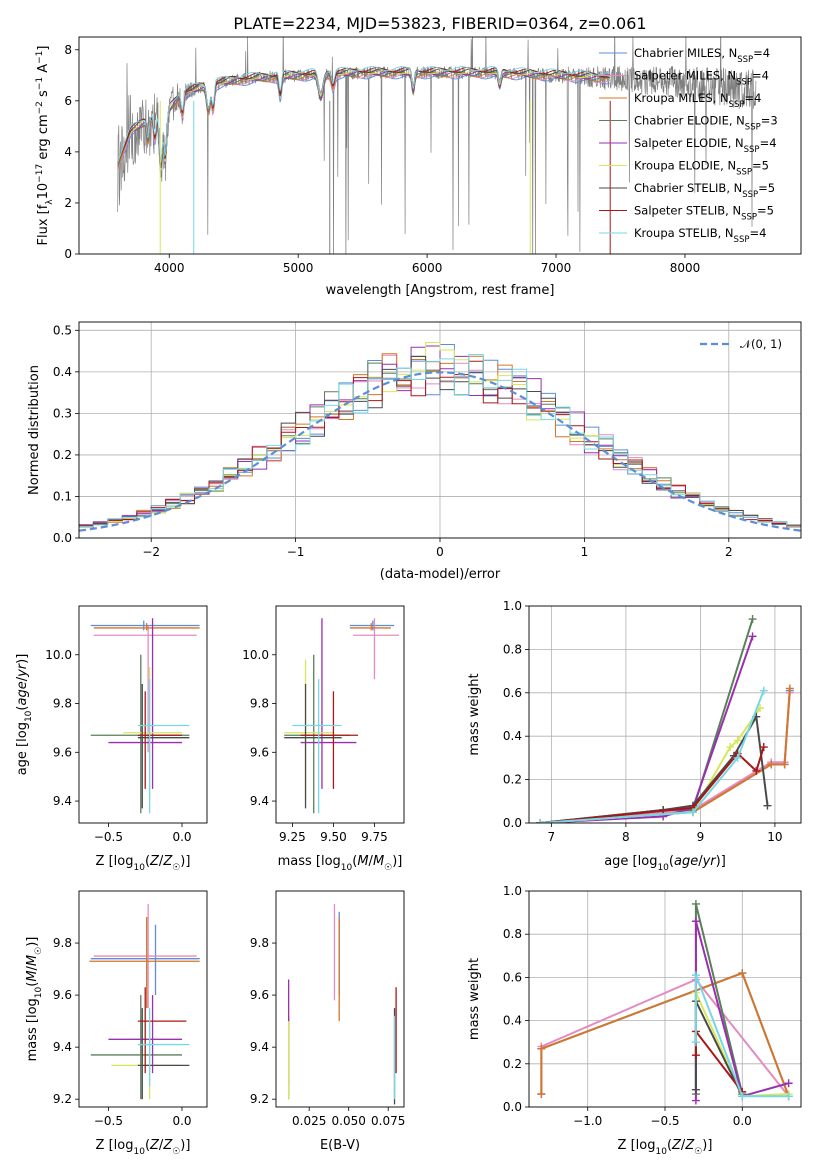 This screenshot has height=1170, width=819. What do you see at coordinates (340, 1145) in the screenshot?
I see `mass-vs-ebv-xlabel: E(B-V)` at bounding box center [340, 1145].